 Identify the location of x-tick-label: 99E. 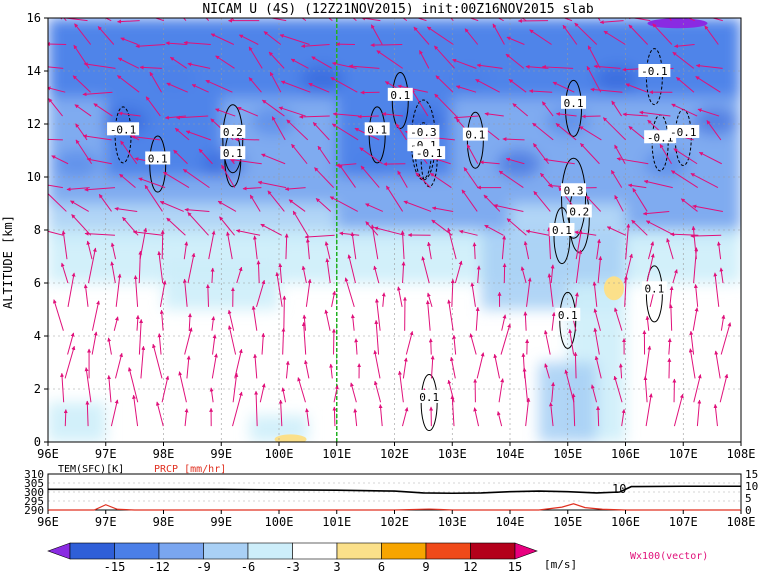
(221, 454).